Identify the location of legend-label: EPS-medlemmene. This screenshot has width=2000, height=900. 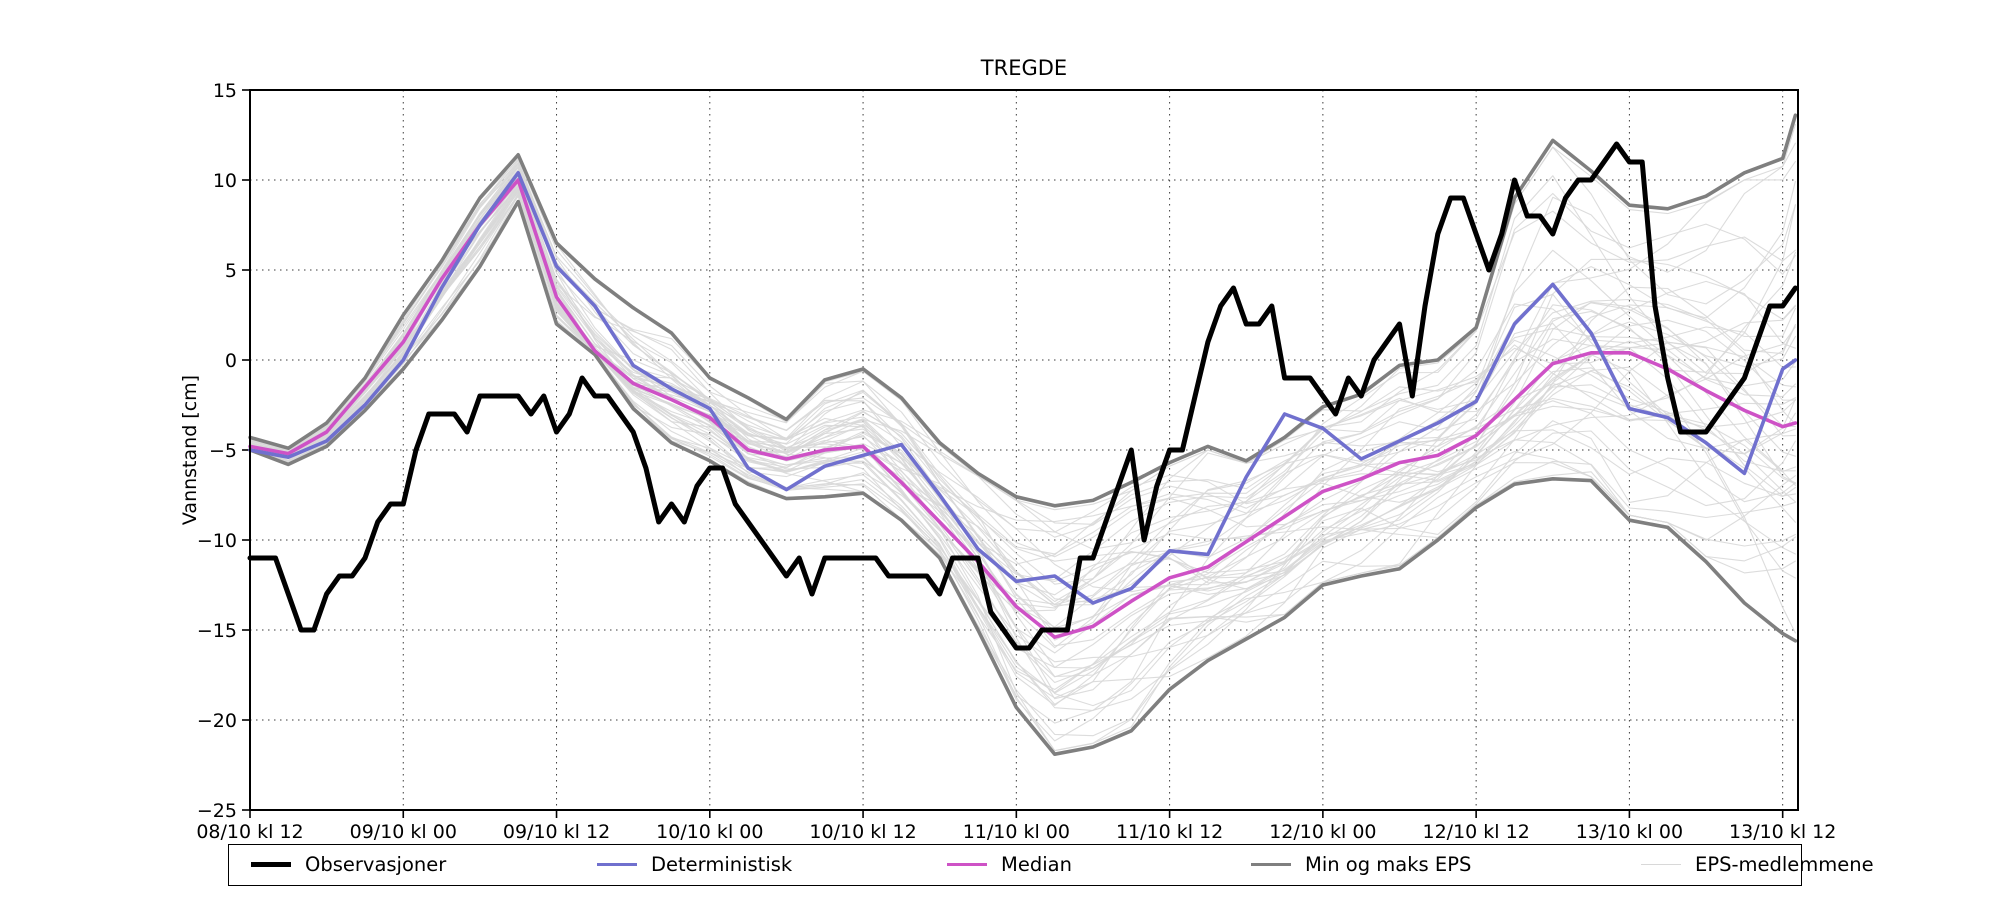
(1784, 864).